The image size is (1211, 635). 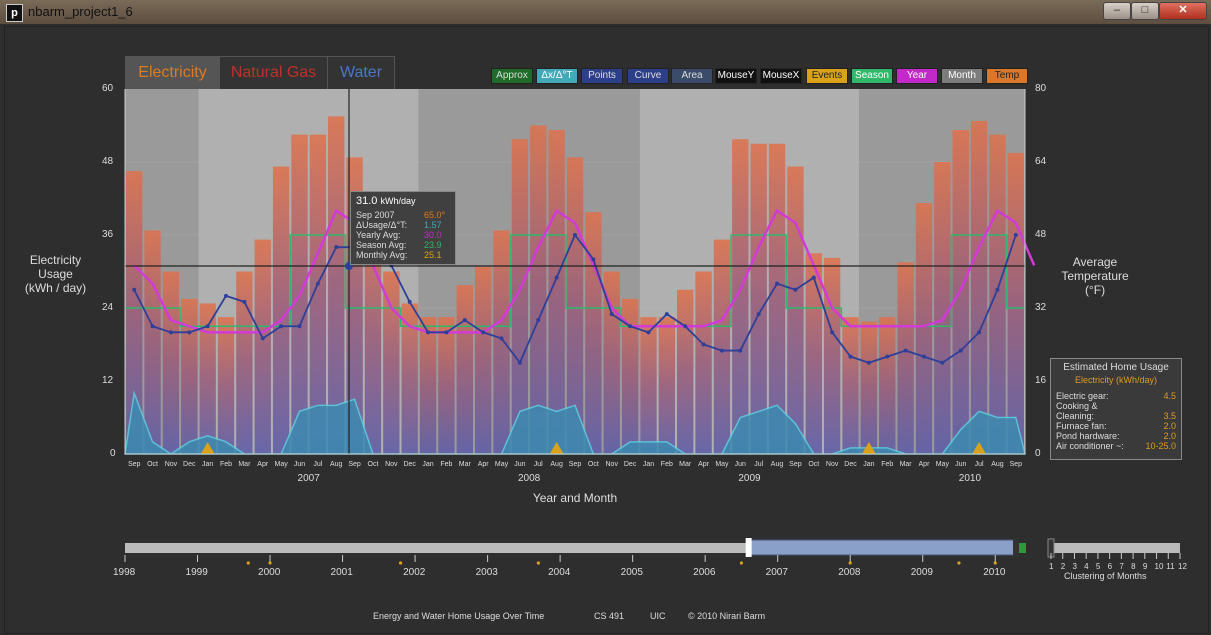 What do you see at coordinates (736, 76) in the screenshot?
I see `toggle-mousey-button: MouseY` at bounding box center [736, 76].